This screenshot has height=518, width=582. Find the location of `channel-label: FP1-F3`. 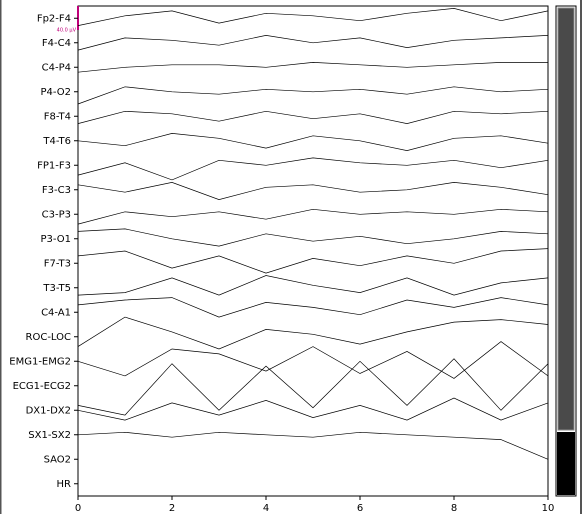

channel-label: FP1-F3 is located at coordinates (54, 165).